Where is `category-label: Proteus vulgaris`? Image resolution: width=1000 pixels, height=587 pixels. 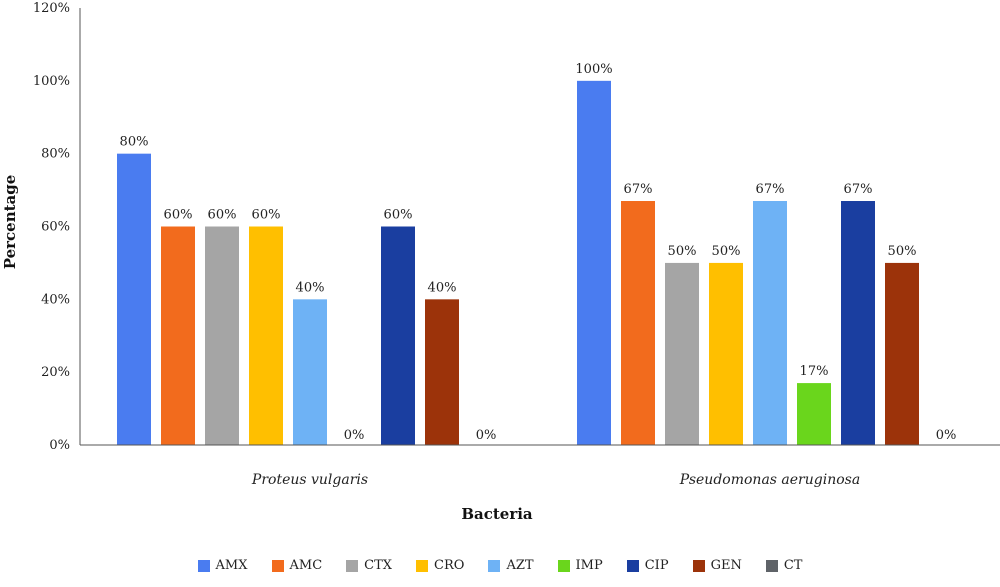 category-label: Proteus vulgaris is located at coordinates (309, 480).